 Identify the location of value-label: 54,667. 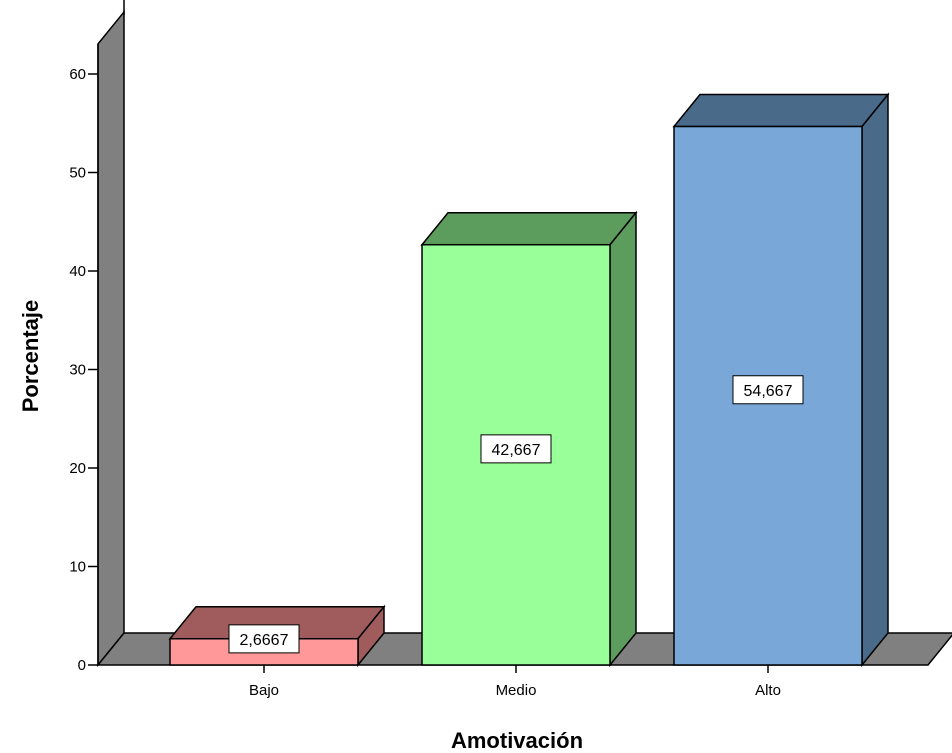
(768, 391).